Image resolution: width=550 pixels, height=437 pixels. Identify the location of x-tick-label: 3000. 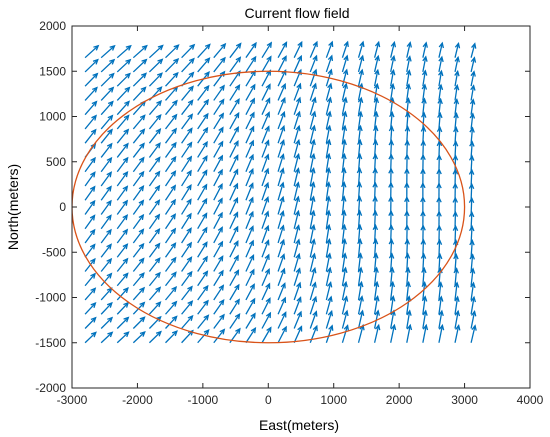
(464, 400).